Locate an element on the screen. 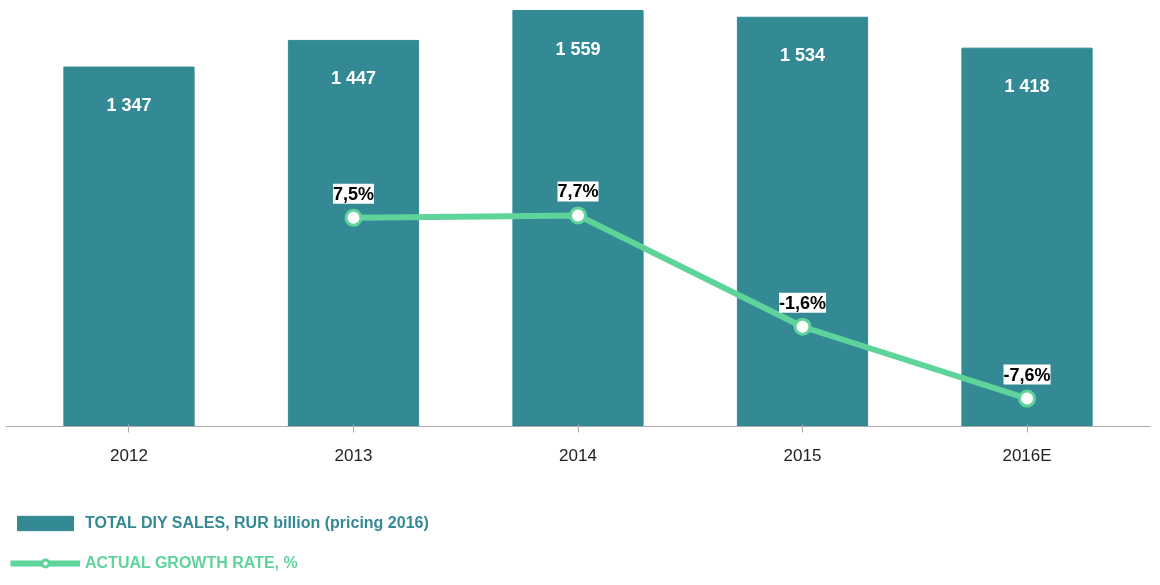 This screenshot has width=1160, height=585. x-tick-label: 2014 is located at coordinates (578, 456).